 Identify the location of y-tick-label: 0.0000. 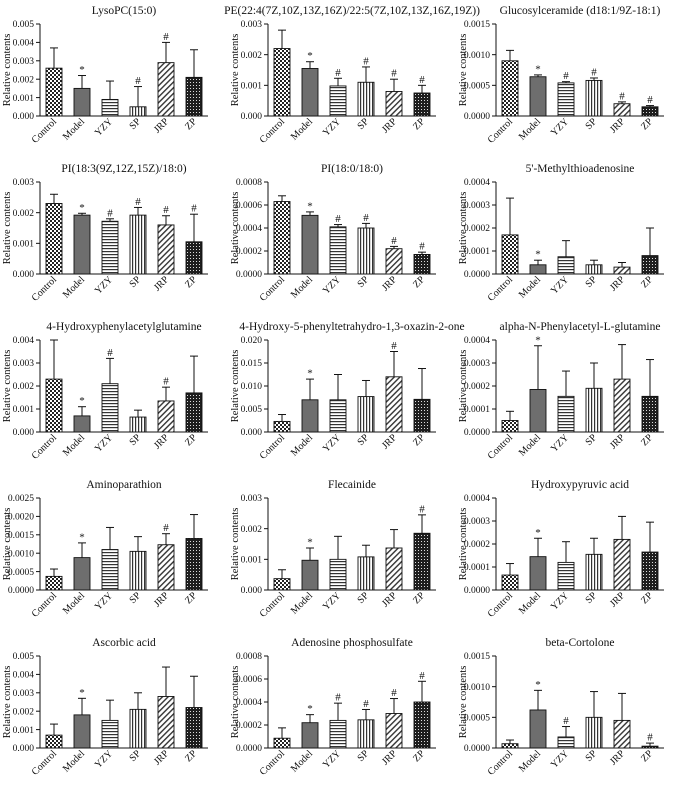
(249, 749).